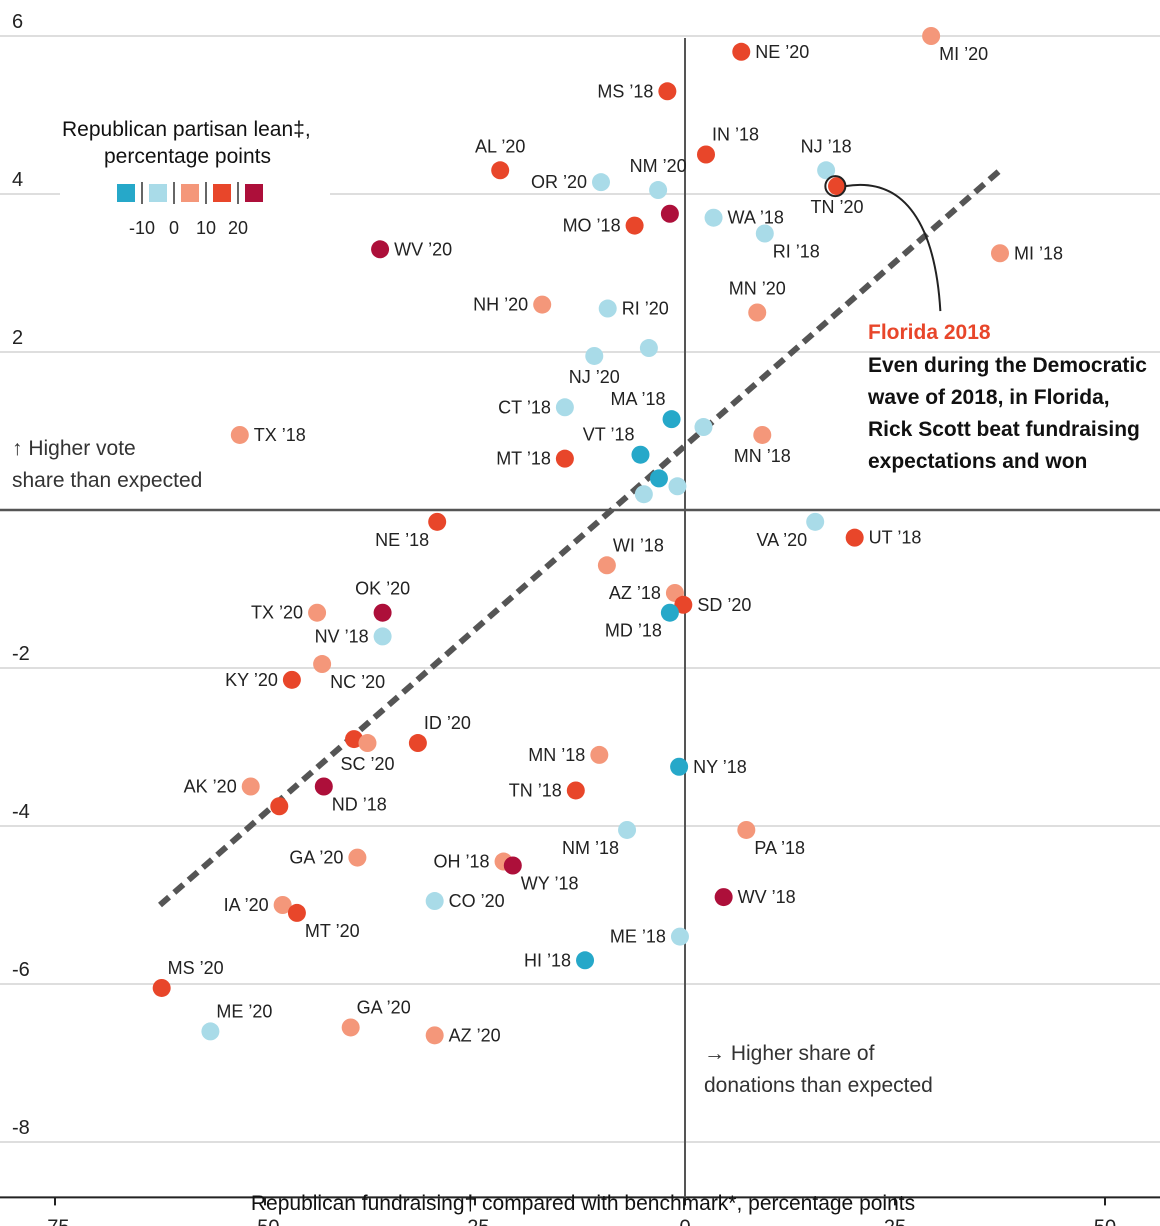 The height and width of the screenshot is (1226, 1160). What do you see at coordinates (21, 654) in the screenshot?
I see `y-tick-label: -2` at bounding box center [21, 654].